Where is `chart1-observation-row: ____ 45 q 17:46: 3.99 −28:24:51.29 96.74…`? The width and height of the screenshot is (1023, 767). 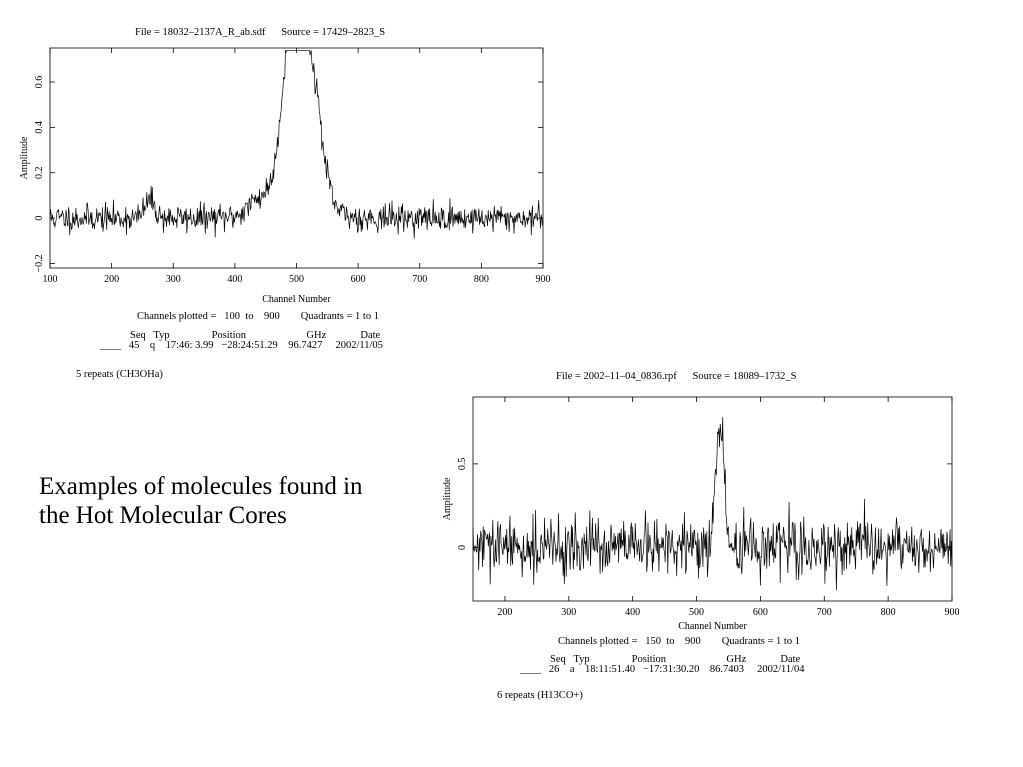 chart1-observation-row: ____ 45 q 17:46: 3.99 −28:24:51.29 96.74… is located at coordinates (241, 345).